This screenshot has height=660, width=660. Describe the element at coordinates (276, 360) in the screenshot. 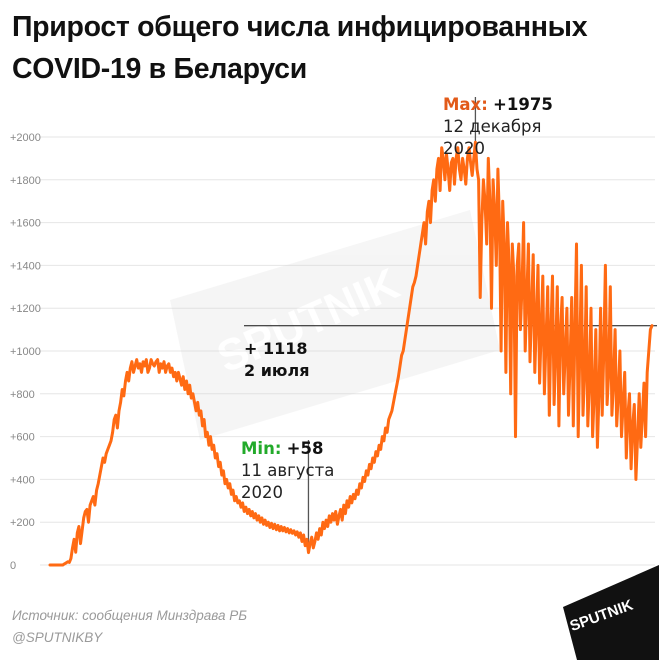

I see `reference-annotation: + 1118 2 июля` at that location.